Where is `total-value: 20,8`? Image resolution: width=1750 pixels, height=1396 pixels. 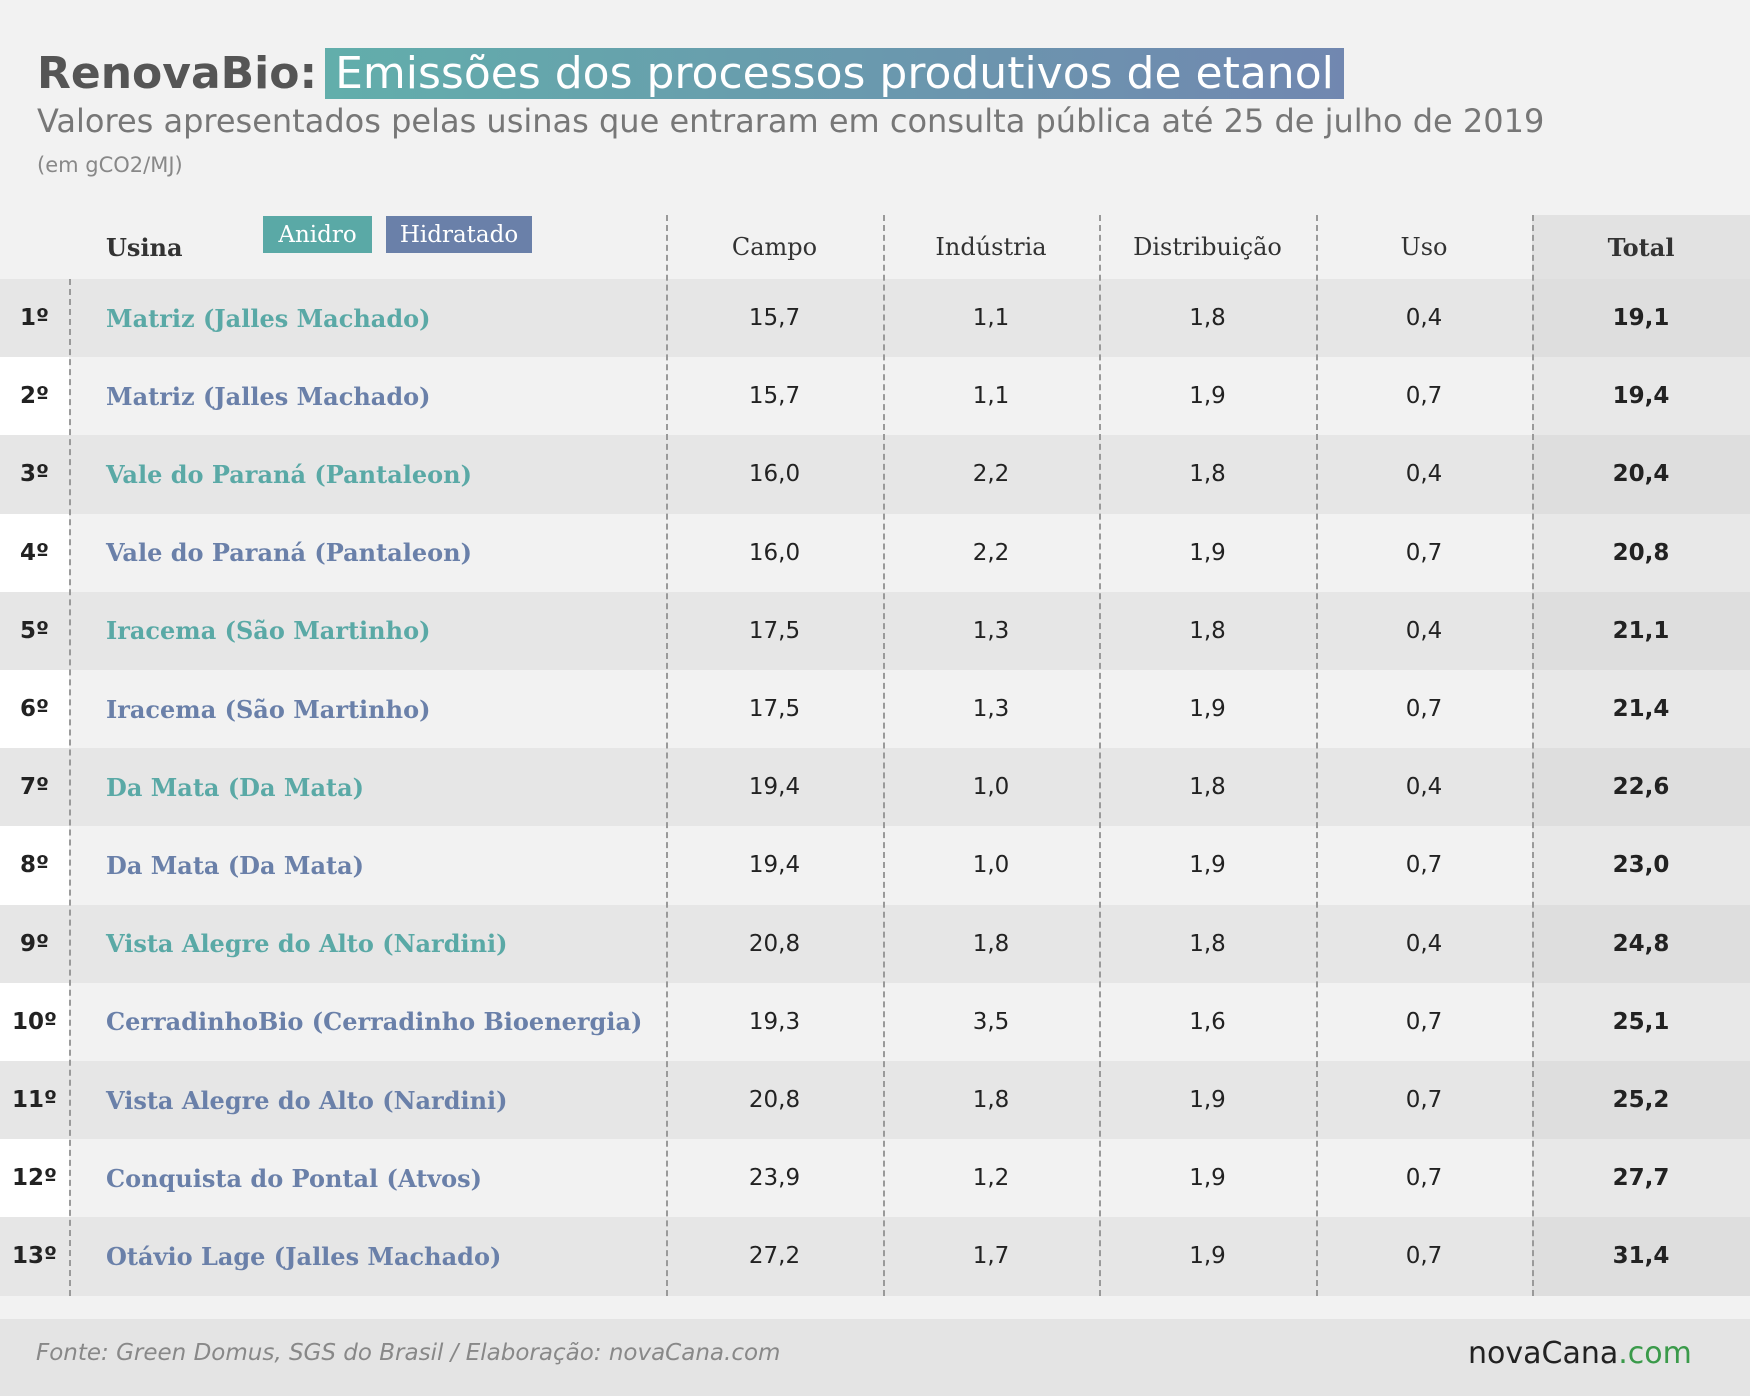 total-value: 20,8 is located at coordinates (1641, 552).